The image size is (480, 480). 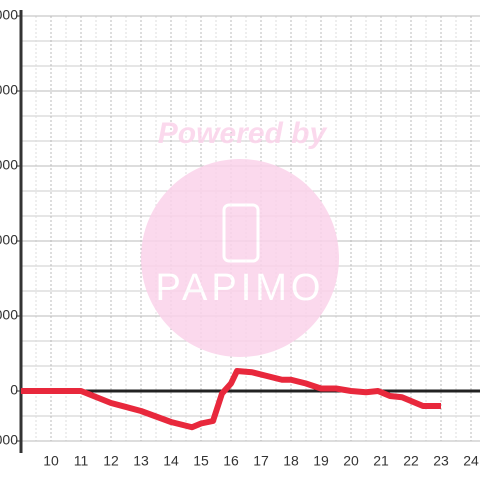 I want to click on x-tick-label: 14, so click(x=171, y=461).